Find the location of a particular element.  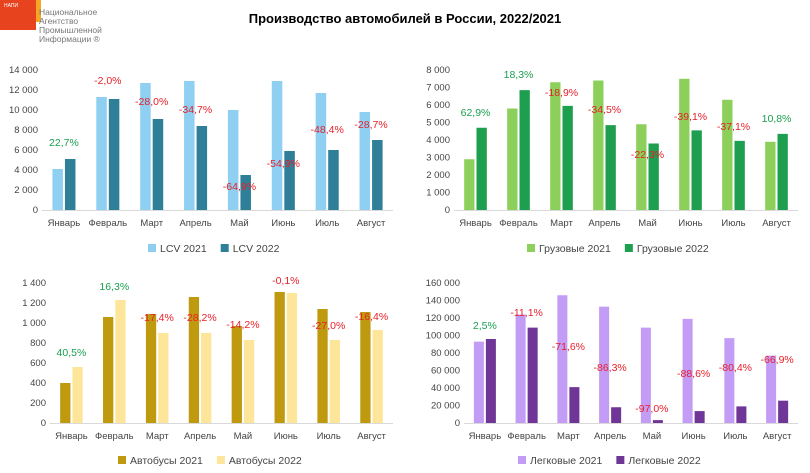

change-annotation: -64,9% is located at coordinates (239, 187).